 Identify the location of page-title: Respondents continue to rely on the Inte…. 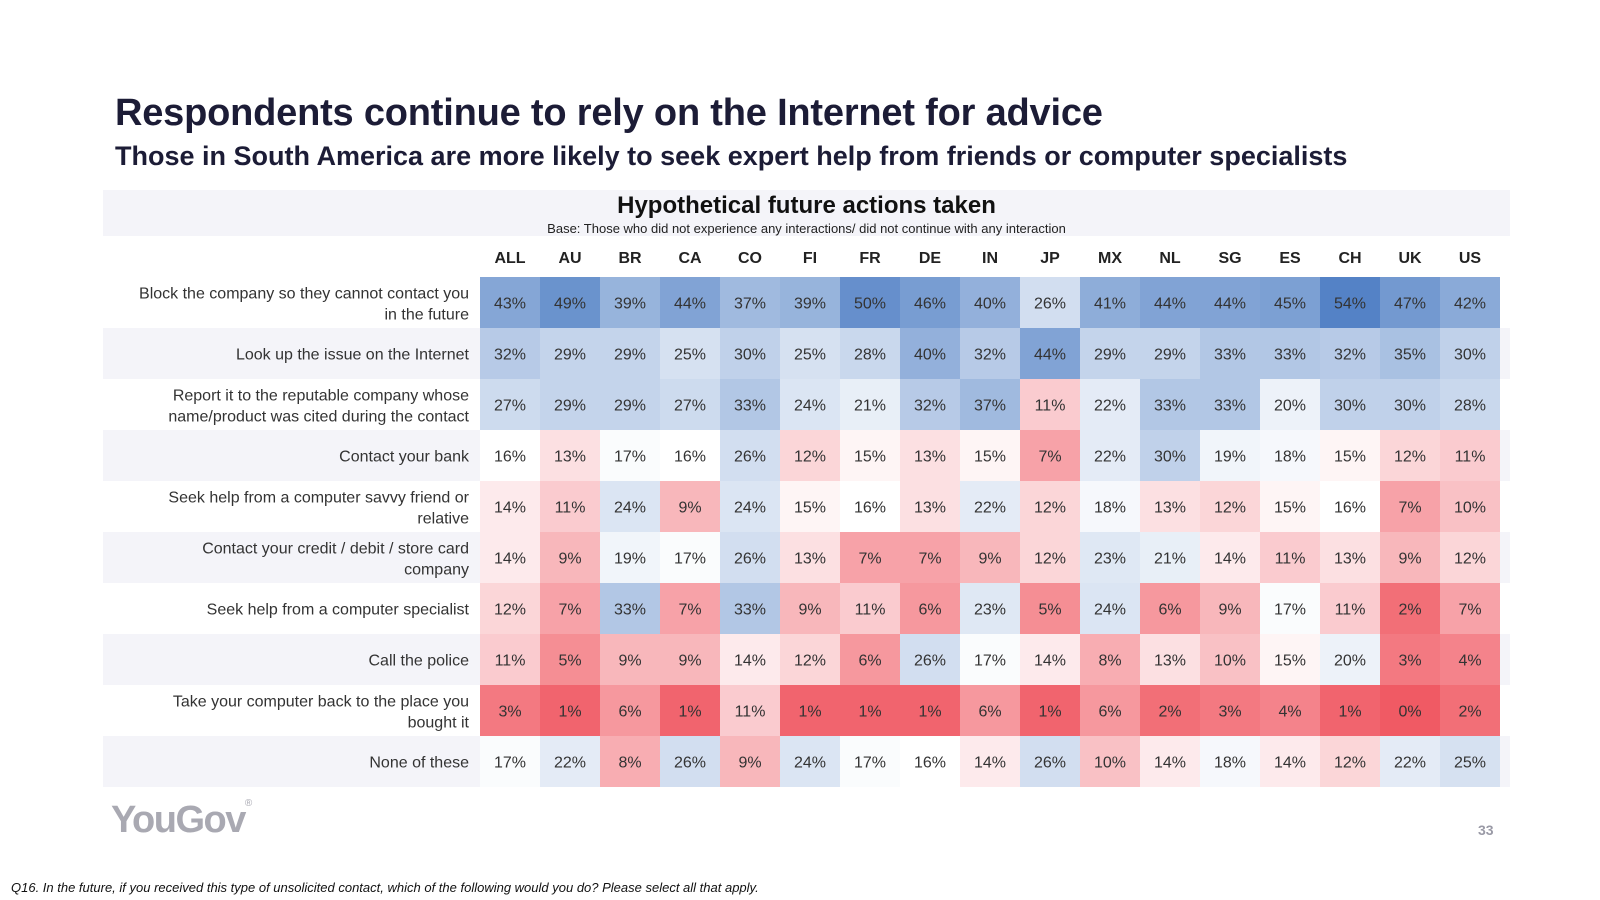
(609, 113).